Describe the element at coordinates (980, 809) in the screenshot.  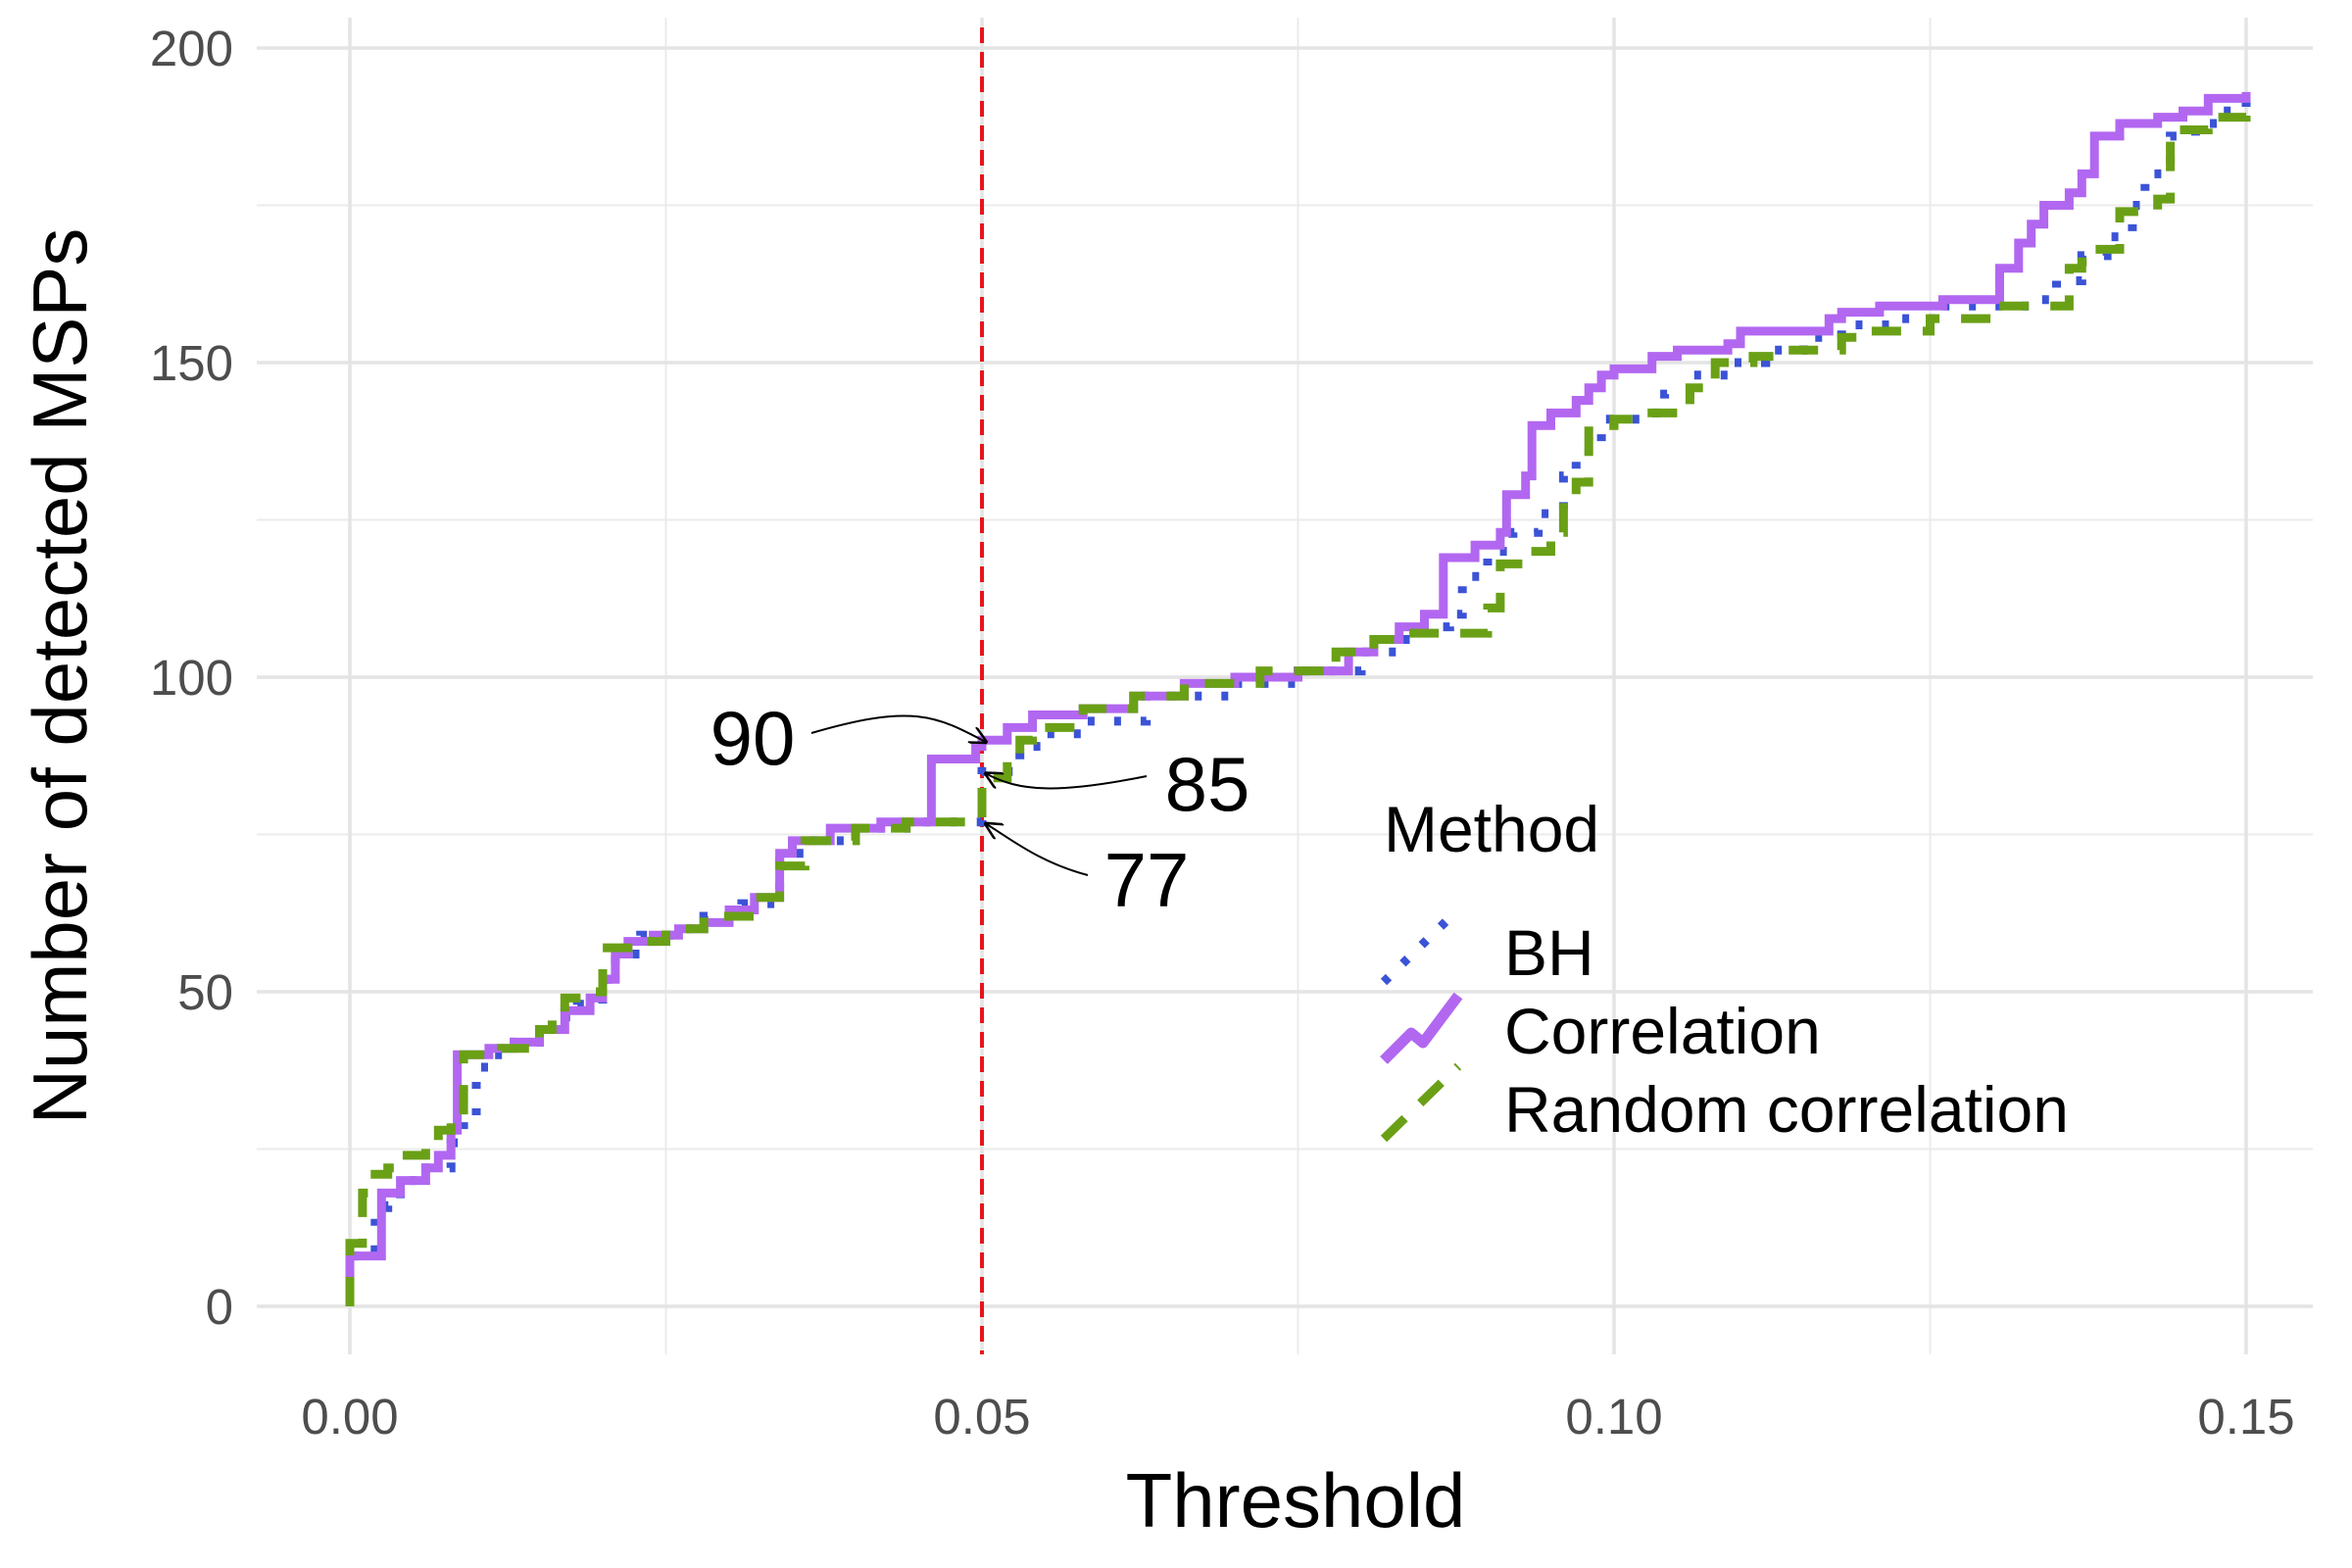
I see `annotation-layer: 90 85 77` at that location.